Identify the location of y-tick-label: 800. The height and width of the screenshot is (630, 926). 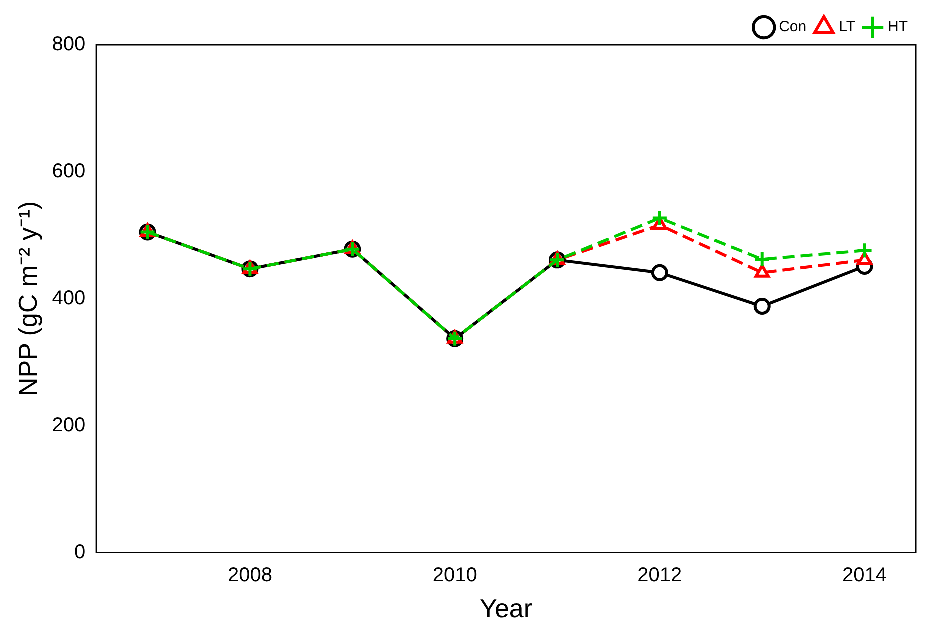
(69, 45).